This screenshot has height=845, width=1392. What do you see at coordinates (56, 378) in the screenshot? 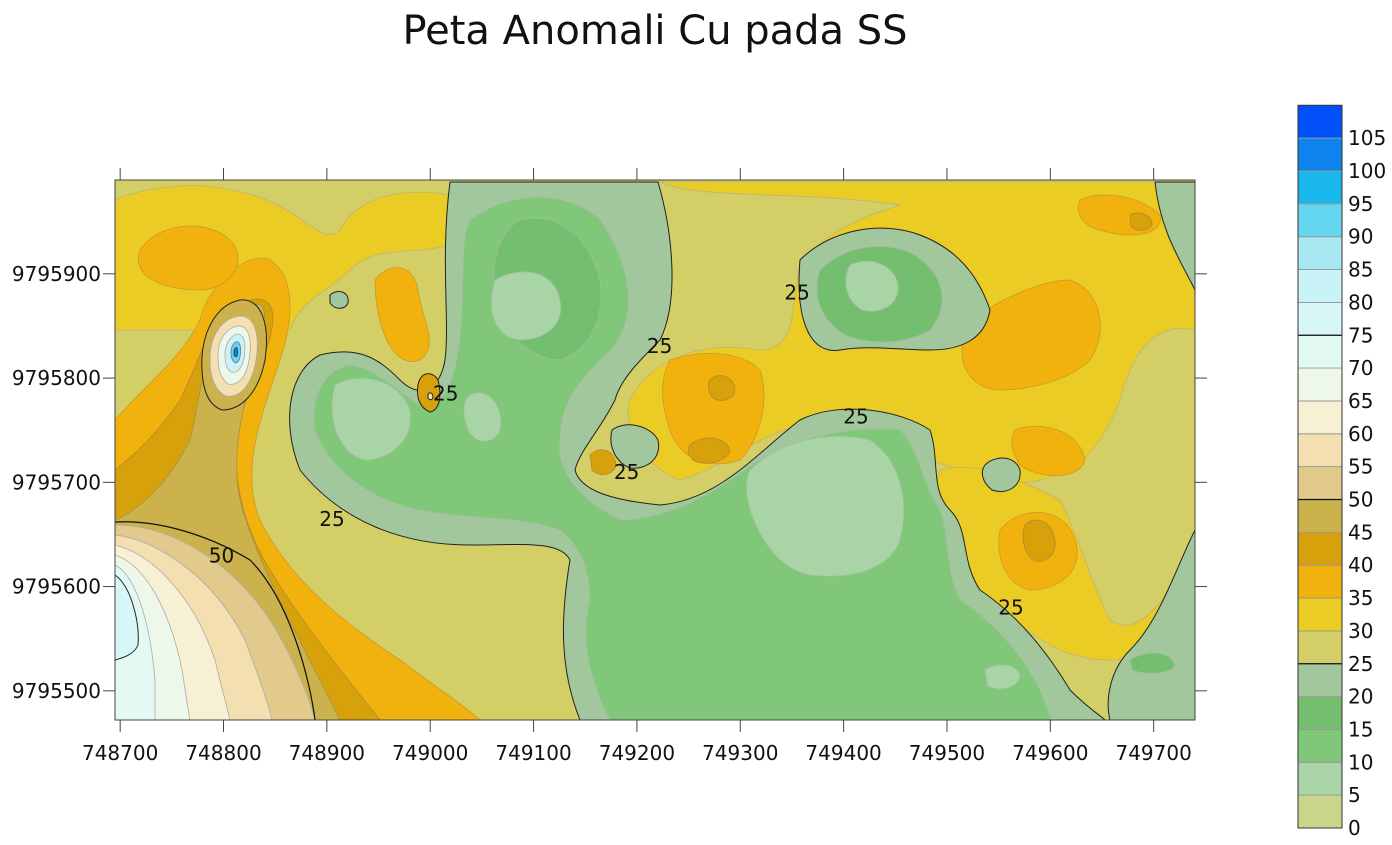
I see `y-tick-label: 9795800` at bounding box center [56, 378].